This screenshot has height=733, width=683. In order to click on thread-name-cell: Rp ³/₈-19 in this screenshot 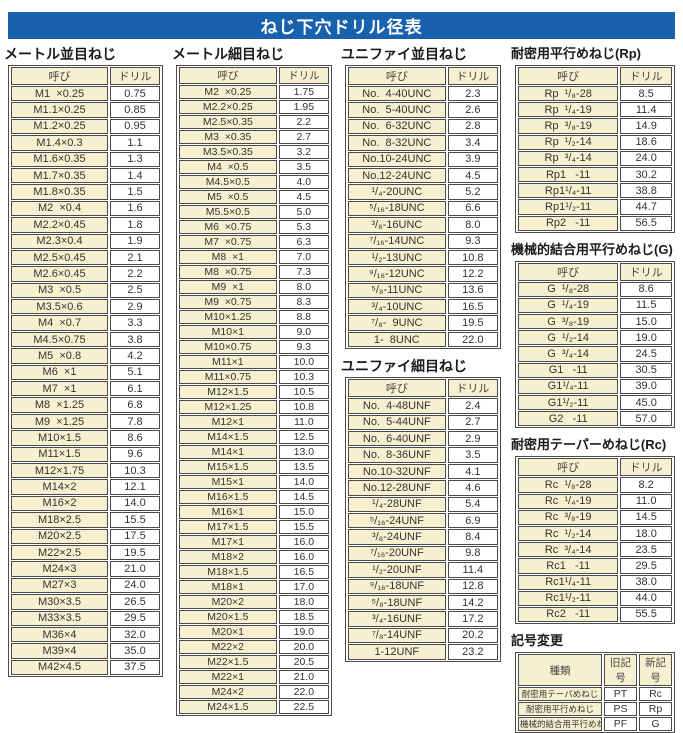, I will do `click(568, 126)`.